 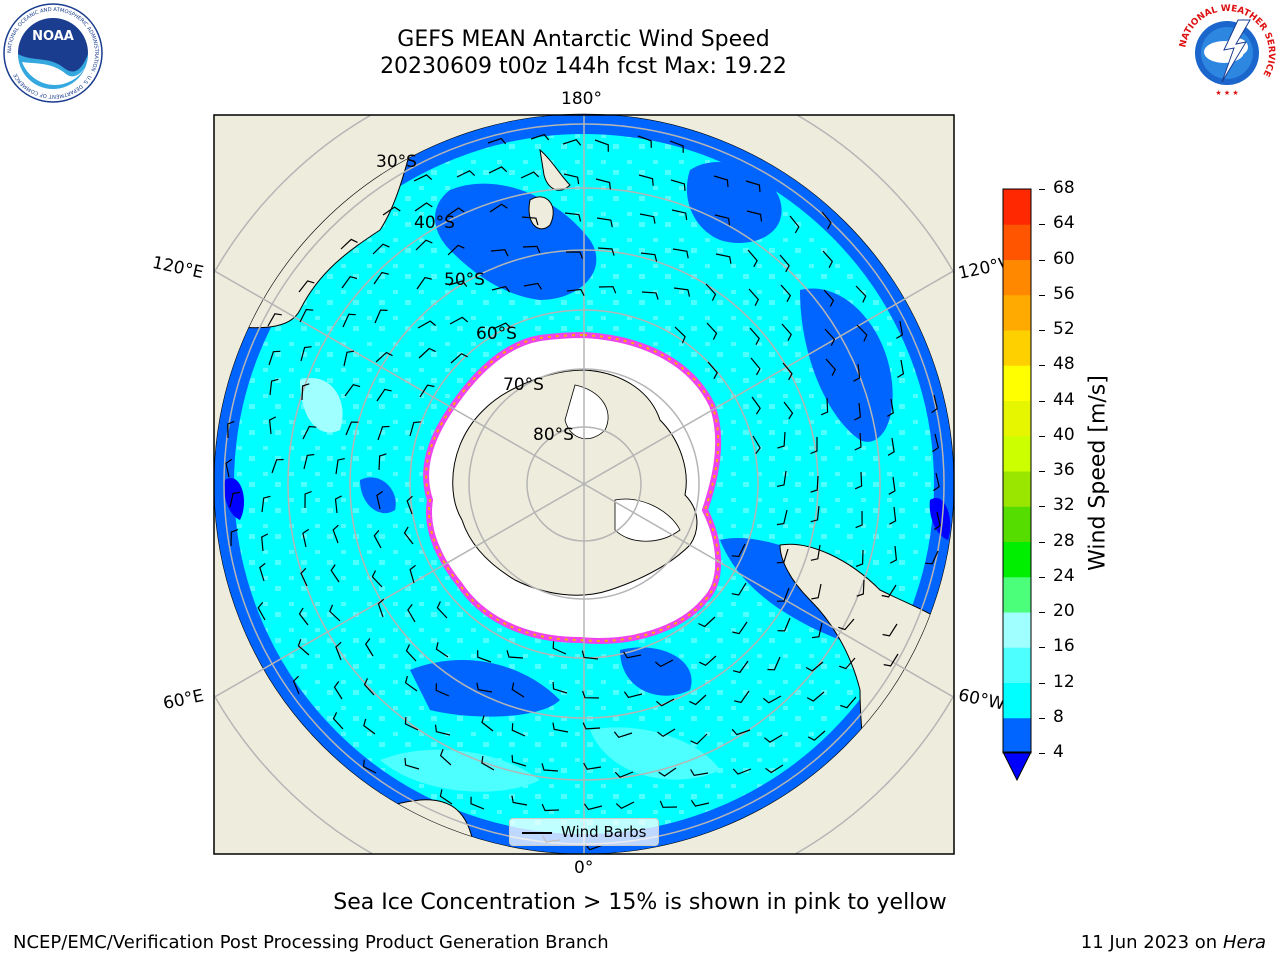 I want to click on colorbar-tick-label: 68, so click(x=1064, y=188).